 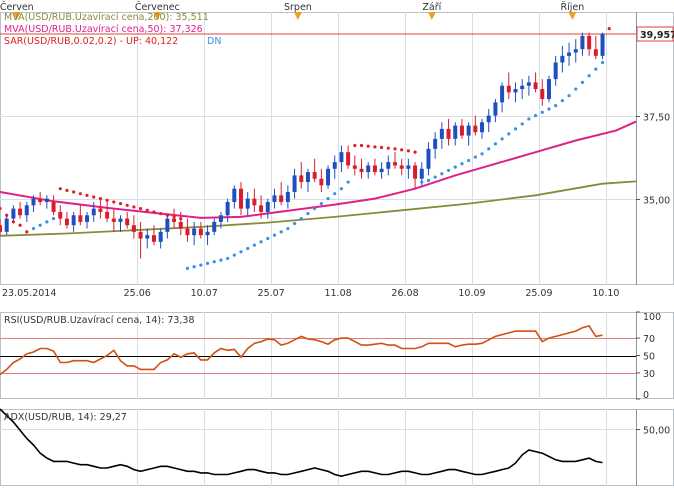 What do you see at coordinates (652, 317) in the screenshot?
I see `rsi-y-tick-label: 100` at bounding box center [652, 317].